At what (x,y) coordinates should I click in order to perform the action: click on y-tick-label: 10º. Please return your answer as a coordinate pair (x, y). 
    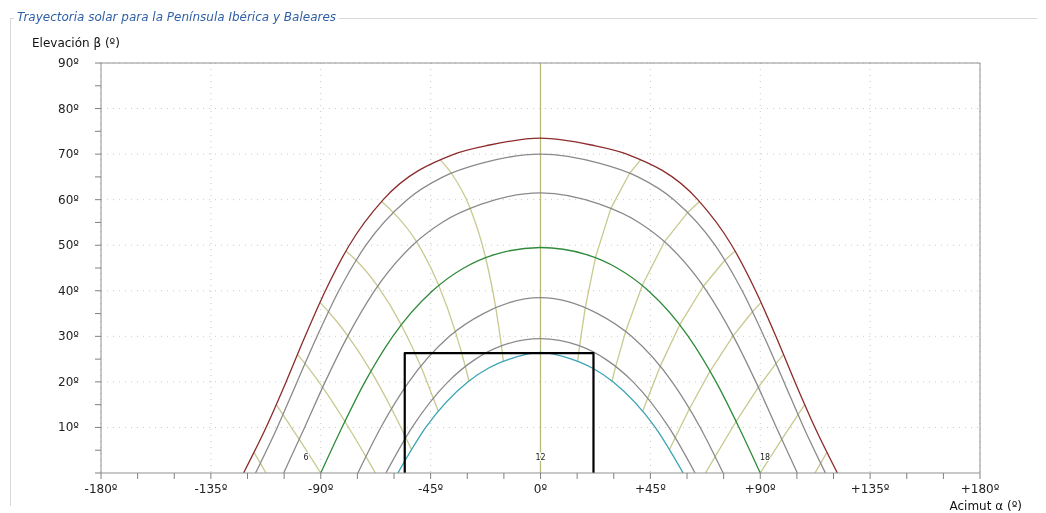
    Looking at the image, I should click on (69, 427).